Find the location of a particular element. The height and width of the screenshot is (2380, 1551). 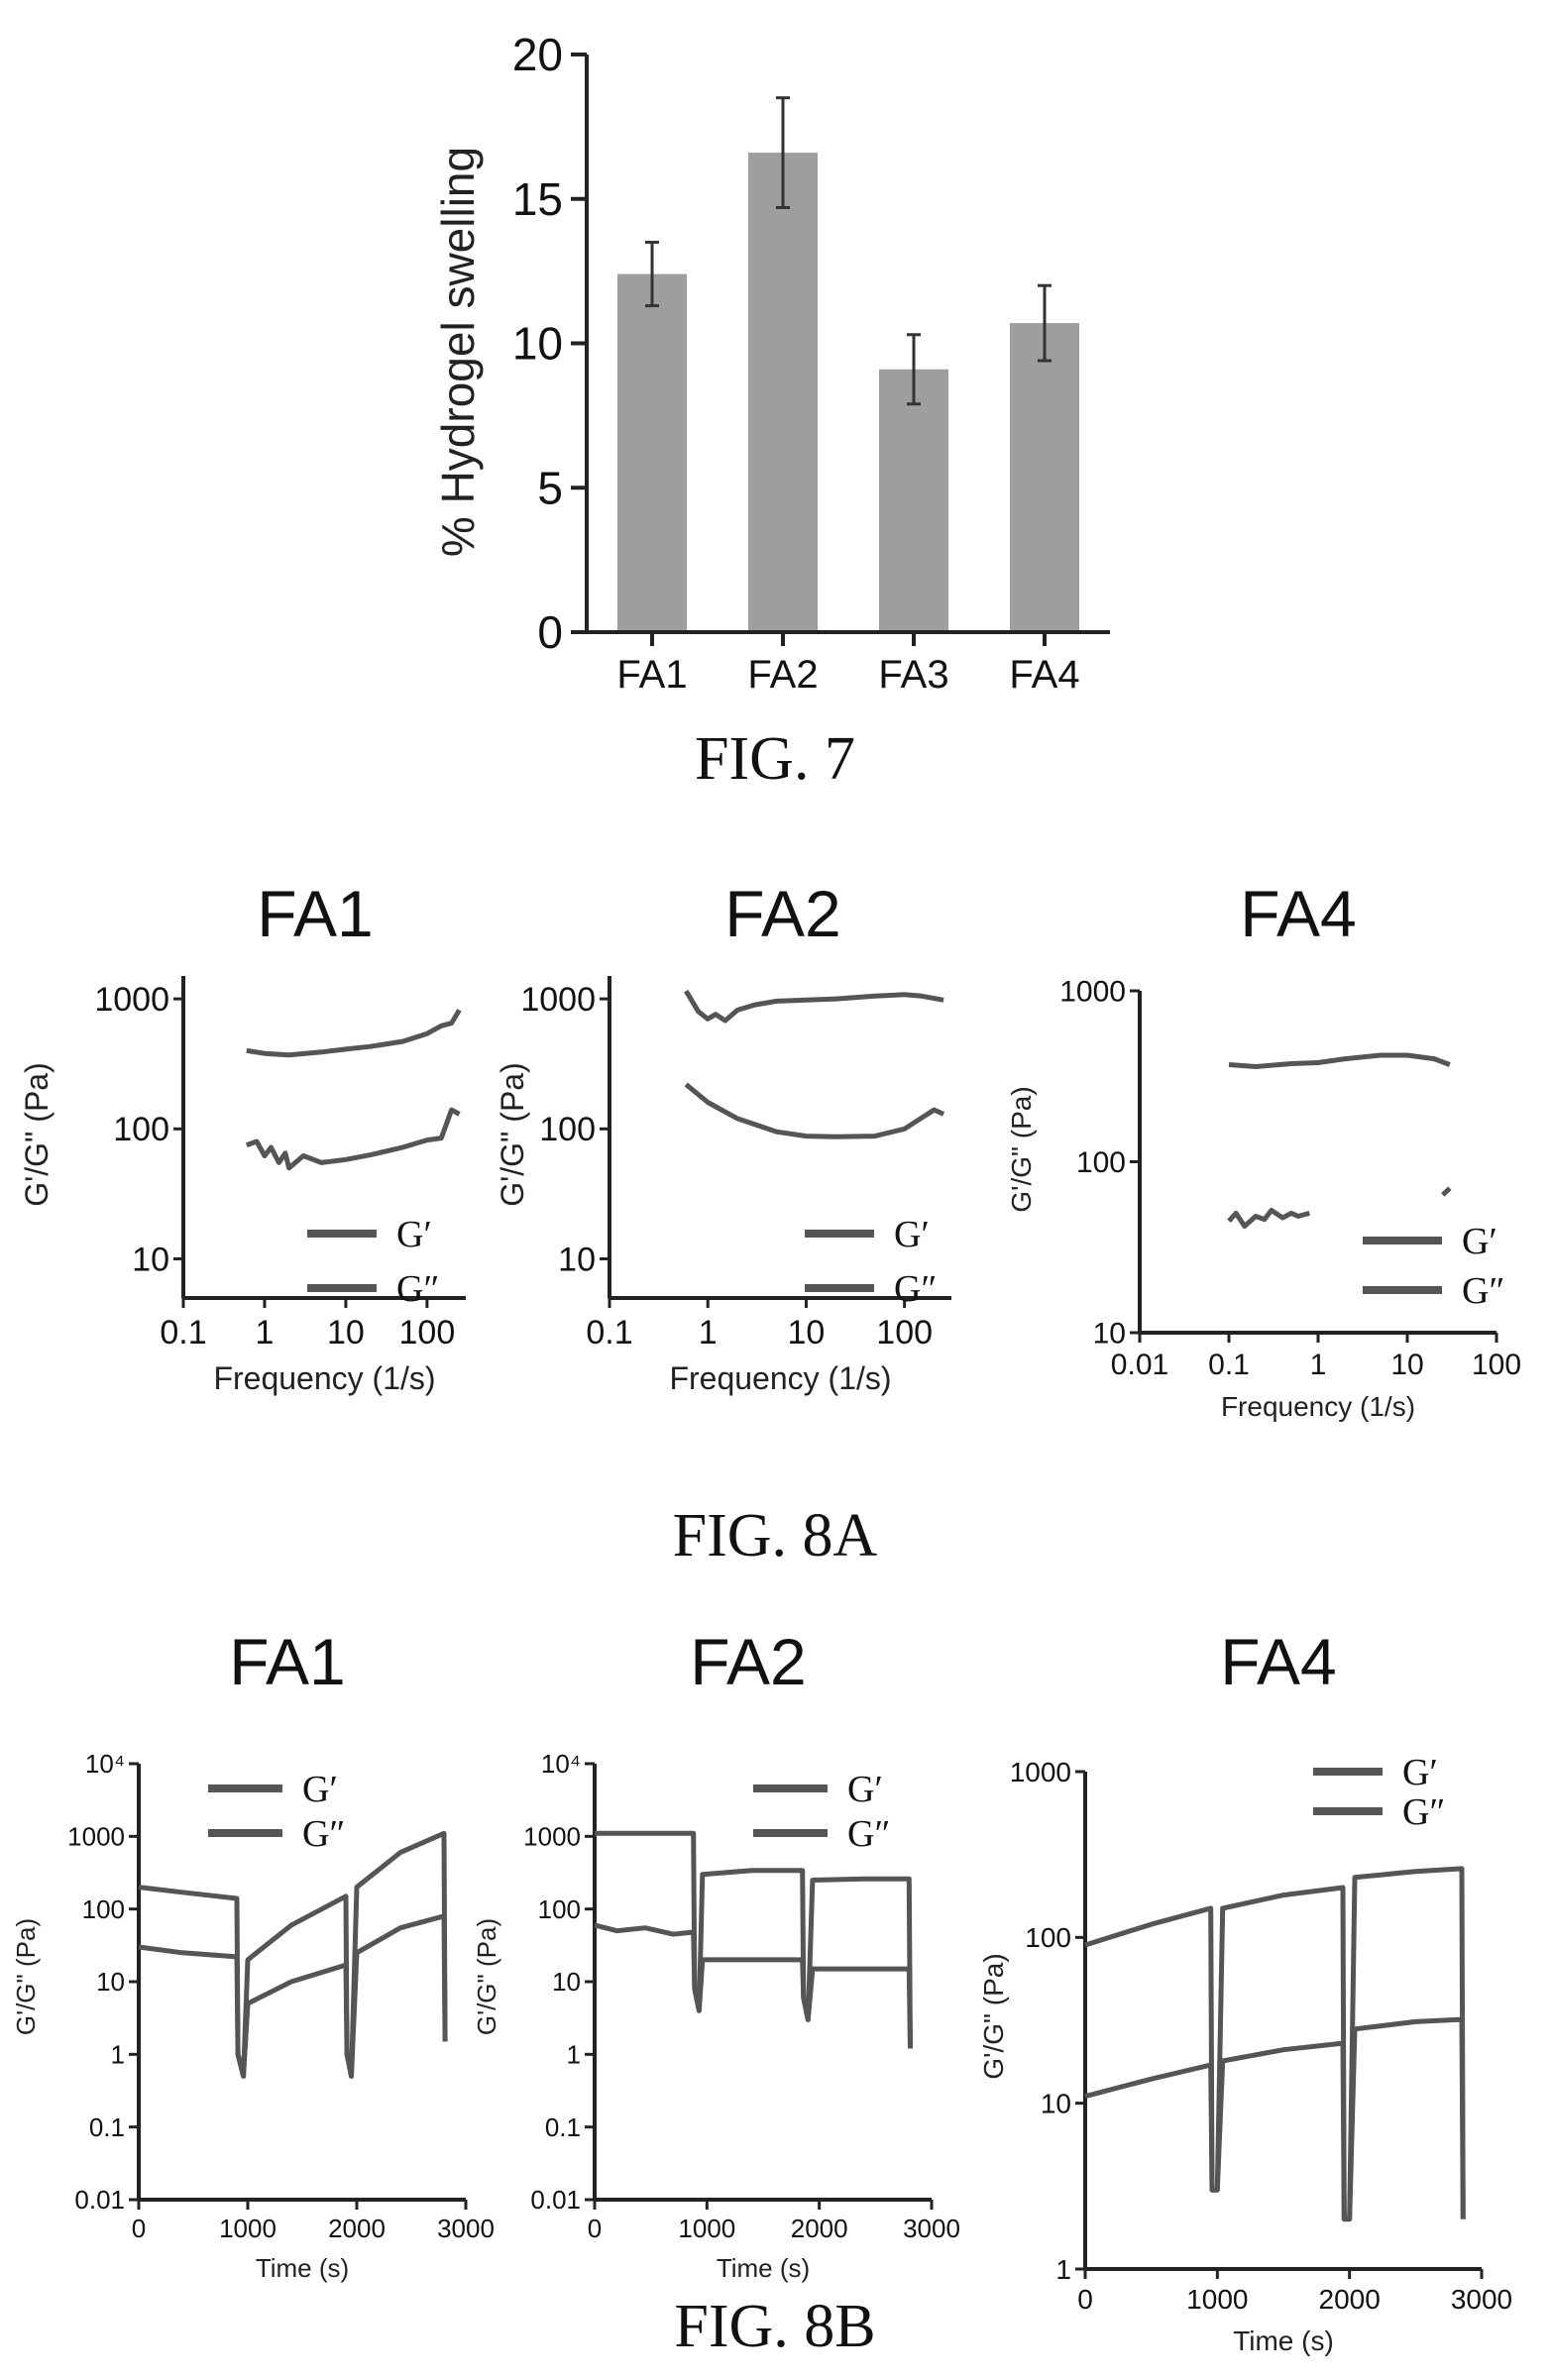

fig8a-caption: FIG. 8A is located at coordinates (775, 1535).